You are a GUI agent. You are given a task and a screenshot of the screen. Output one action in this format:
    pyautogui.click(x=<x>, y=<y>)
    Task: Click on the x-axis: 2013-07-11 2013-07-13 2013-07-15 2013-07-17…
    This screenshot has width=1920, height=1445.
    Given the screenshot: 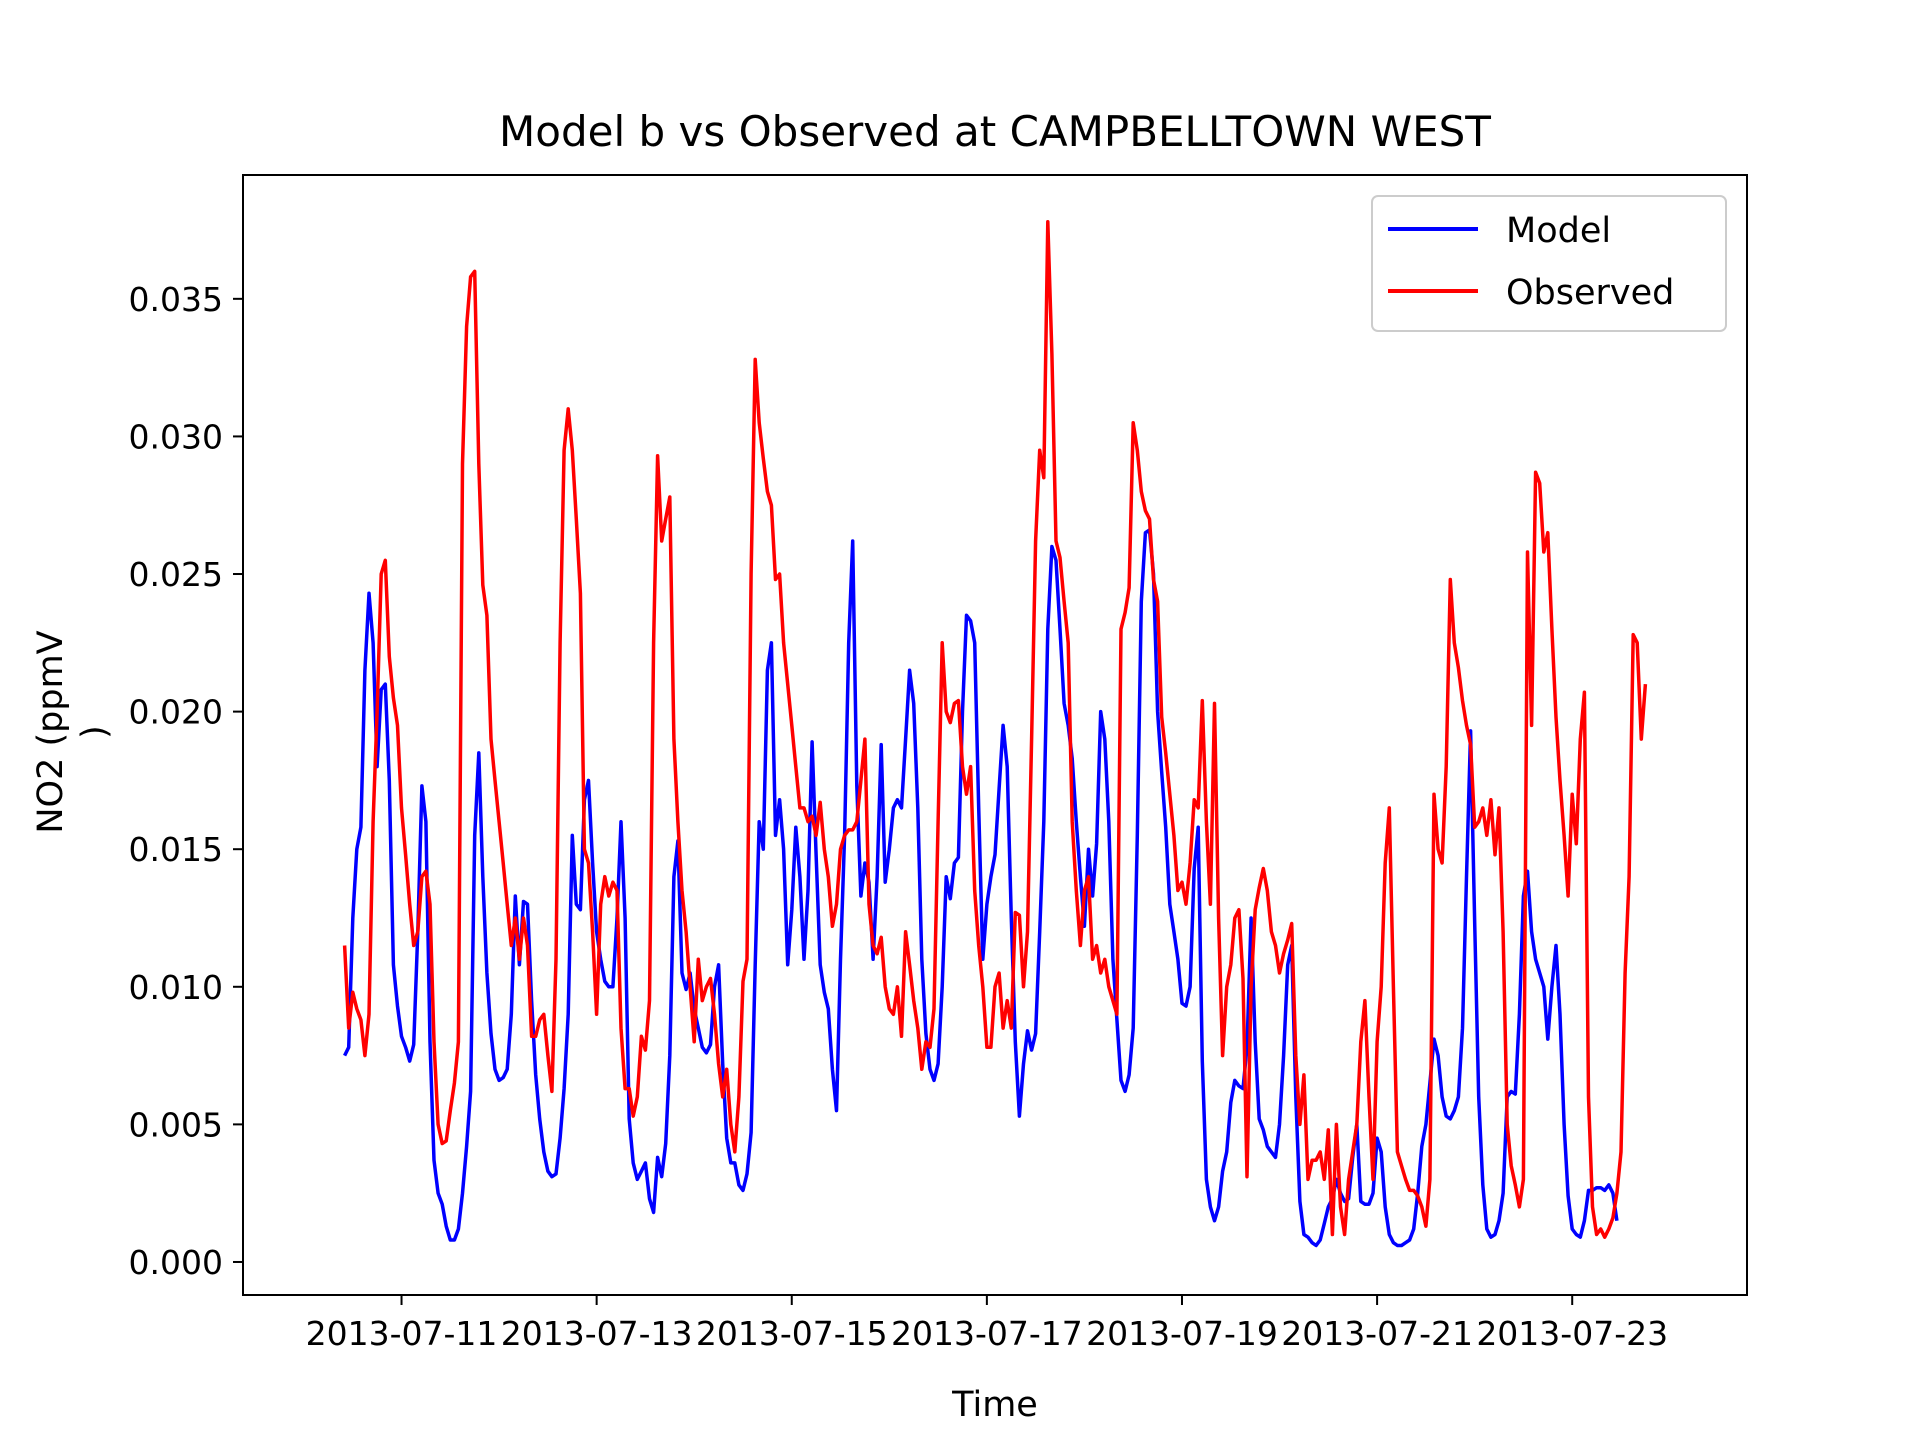 What is the action you would take?
    pyautogui.click(x=987, y=1324)
    